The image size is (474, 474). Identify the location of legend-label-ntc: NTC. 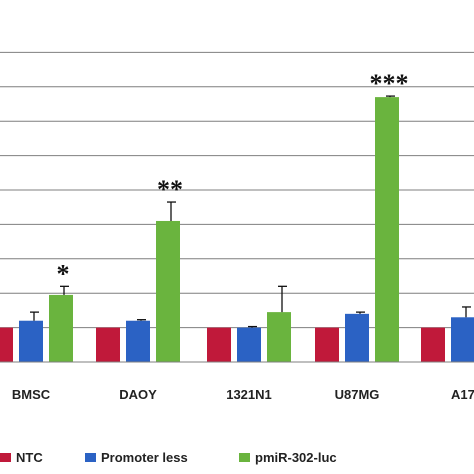
(29, 457).